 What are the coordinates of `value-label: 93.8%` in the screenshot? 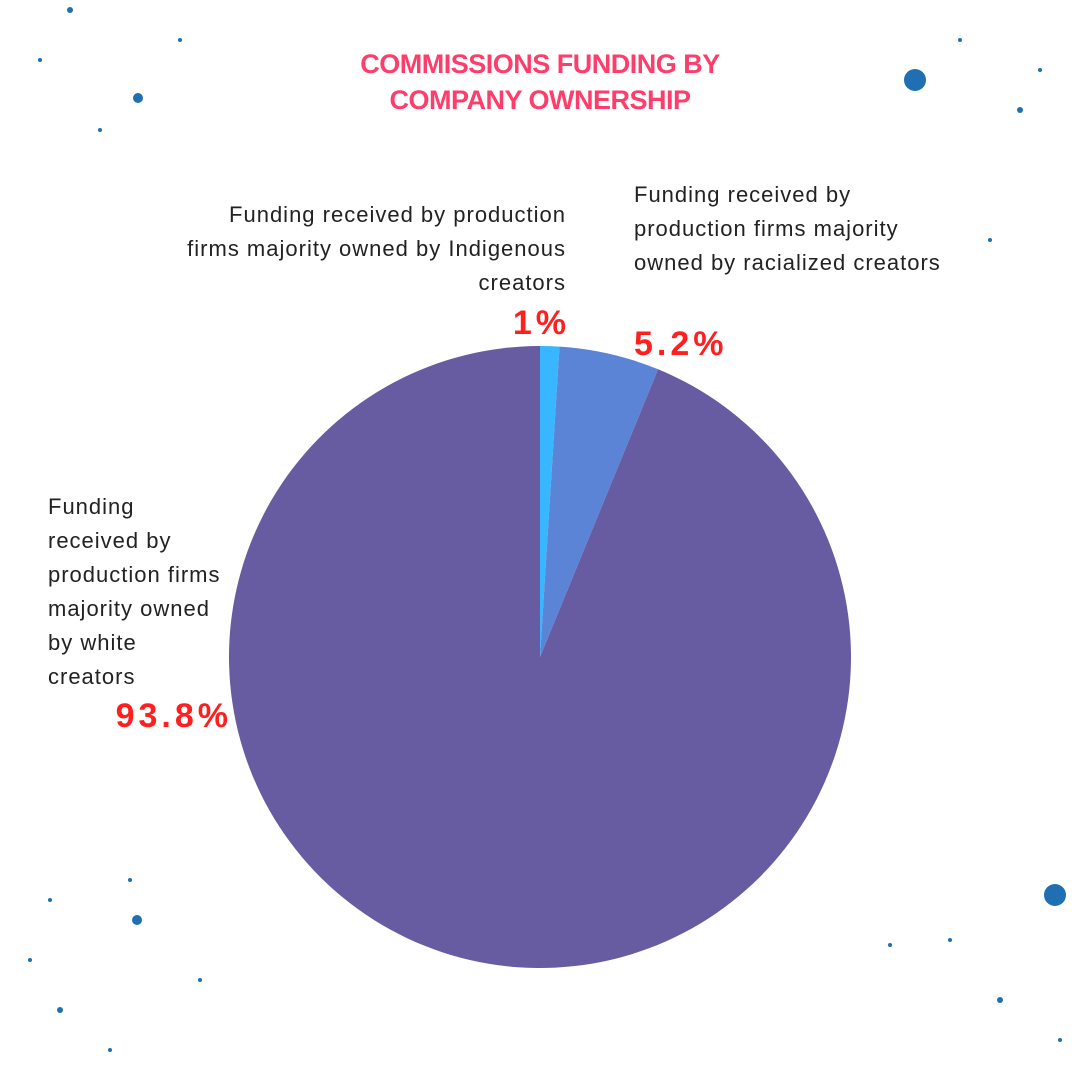 It's located at (173, 716).